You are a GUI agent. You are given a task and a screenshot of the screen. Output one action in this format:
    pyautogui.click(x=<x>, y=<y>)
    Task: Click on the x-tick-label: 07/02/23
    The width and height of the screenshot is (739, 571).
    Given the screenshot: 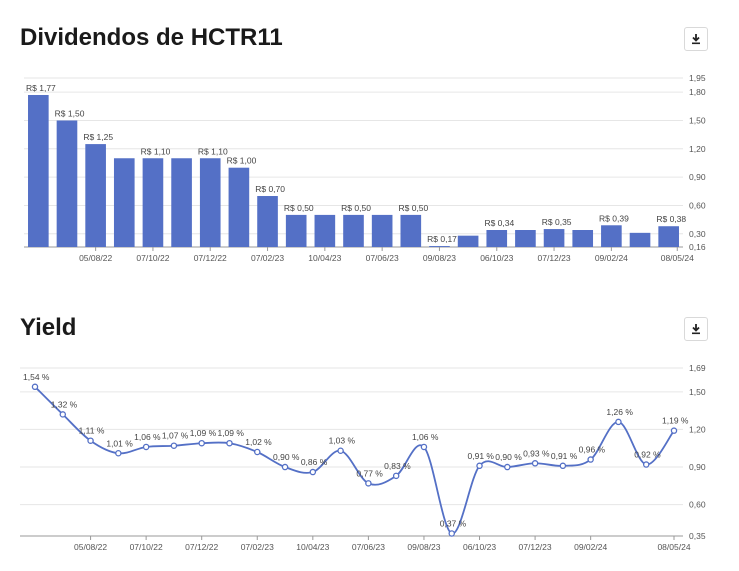 What is the action you would take?
    pyautogui.click(x=267, y=258)
    